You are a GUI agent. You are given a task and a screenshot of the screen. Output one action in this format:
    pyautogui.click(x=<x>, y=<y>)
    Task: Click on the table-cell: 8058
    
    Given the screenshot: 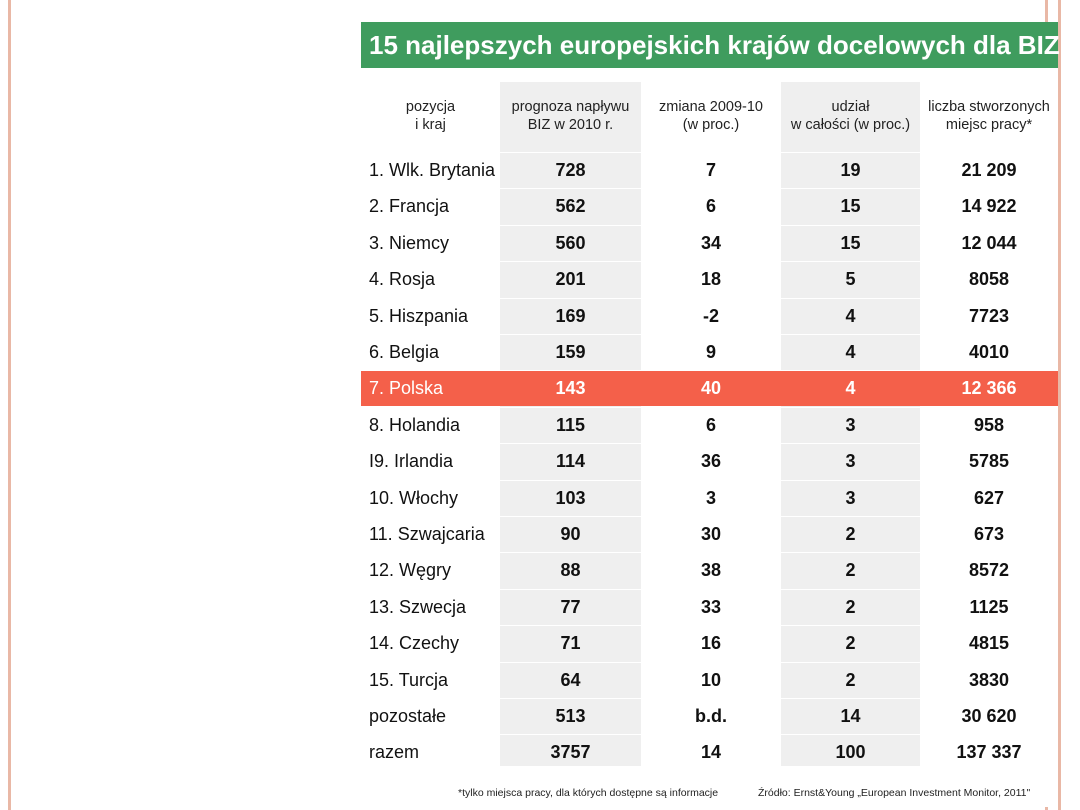 What is the action you would take?
    pyautogui.click(x=989, y=279)
    